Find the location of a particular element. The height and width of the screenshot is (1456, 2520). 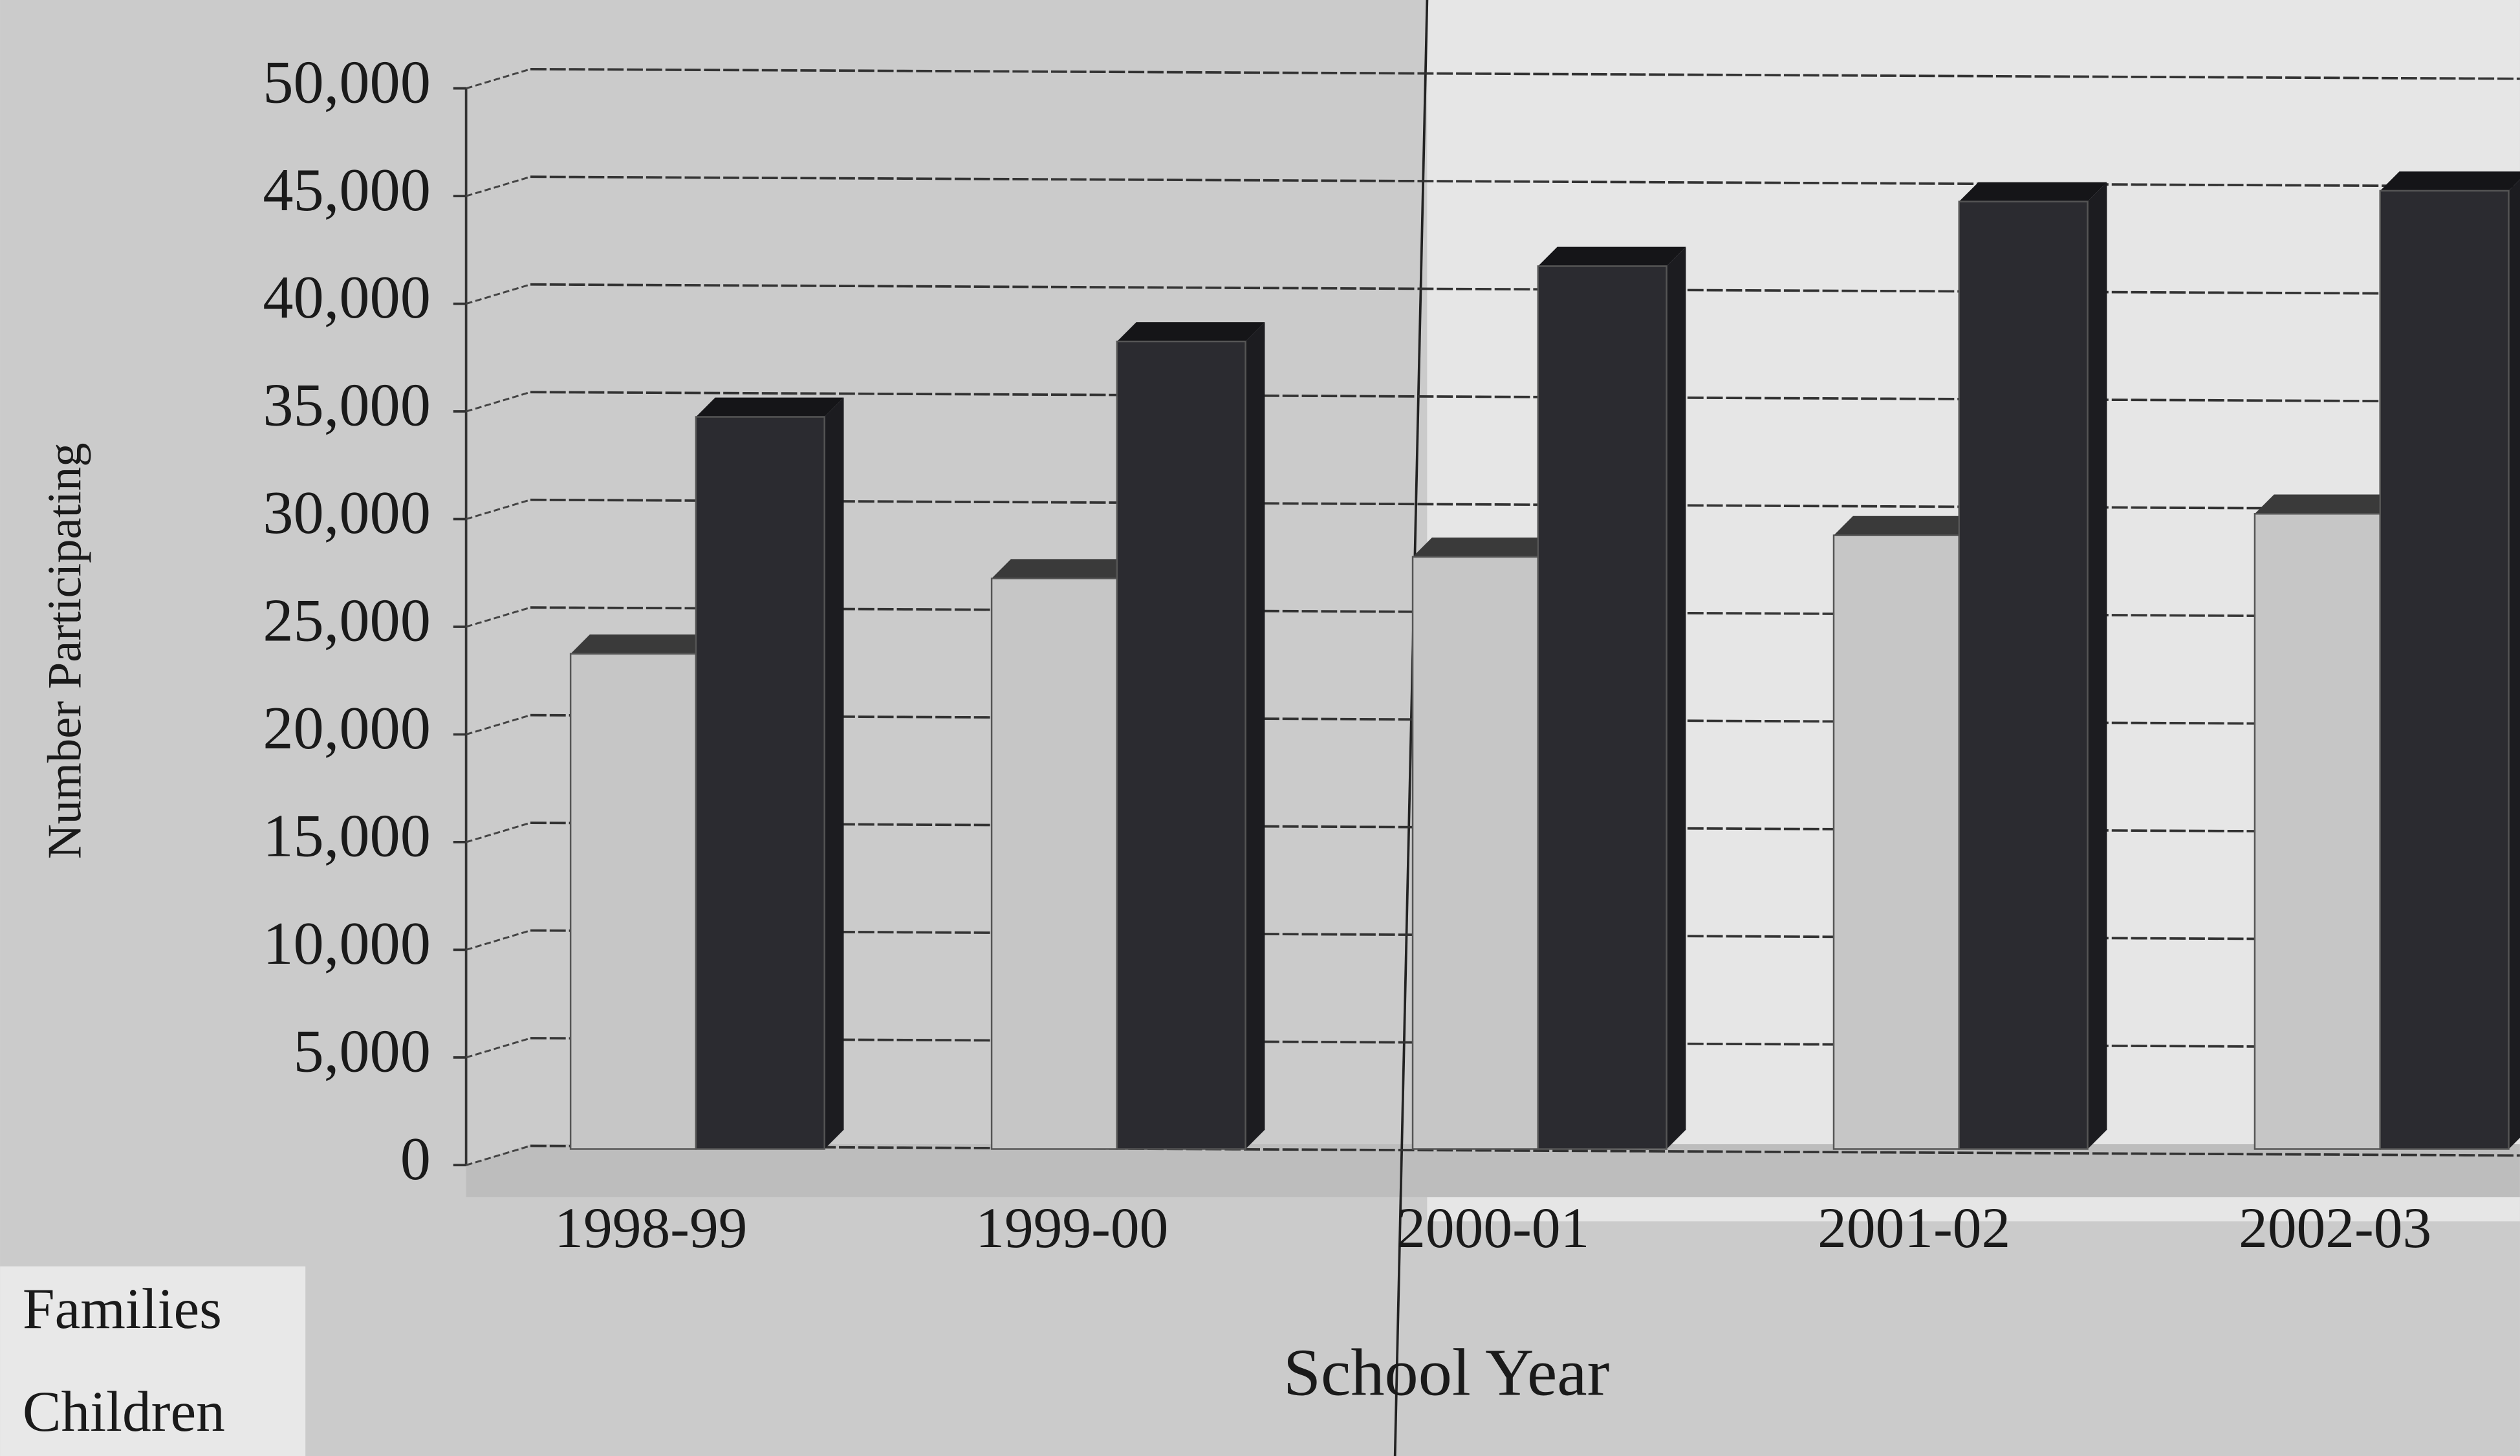

y-tick-label: 25,000 is located at coordinates (347, 621).